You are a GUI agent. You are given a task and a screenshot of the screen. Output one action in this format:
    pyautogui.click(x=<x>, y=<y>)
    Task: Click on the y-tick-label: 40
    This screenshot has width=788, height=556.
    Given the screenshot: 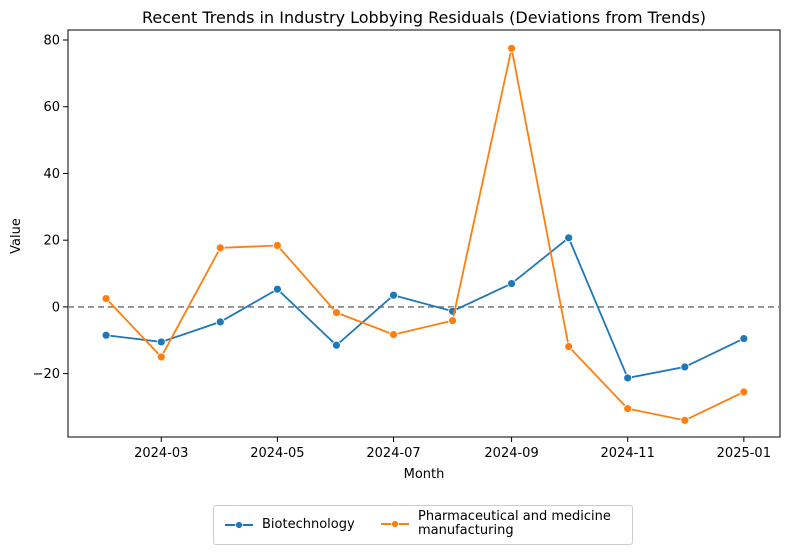 What is the action you would take?
    pyautogui.click(x=51, y=174)
    